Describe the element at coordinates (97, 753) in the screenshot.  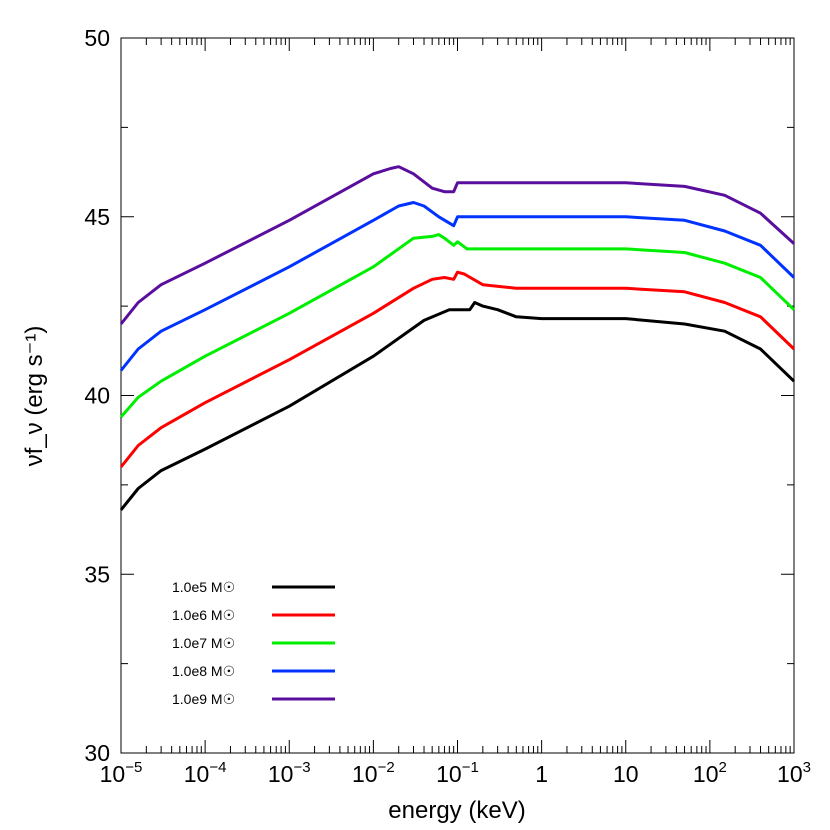
I see `y-tick-label: 30` at that location.